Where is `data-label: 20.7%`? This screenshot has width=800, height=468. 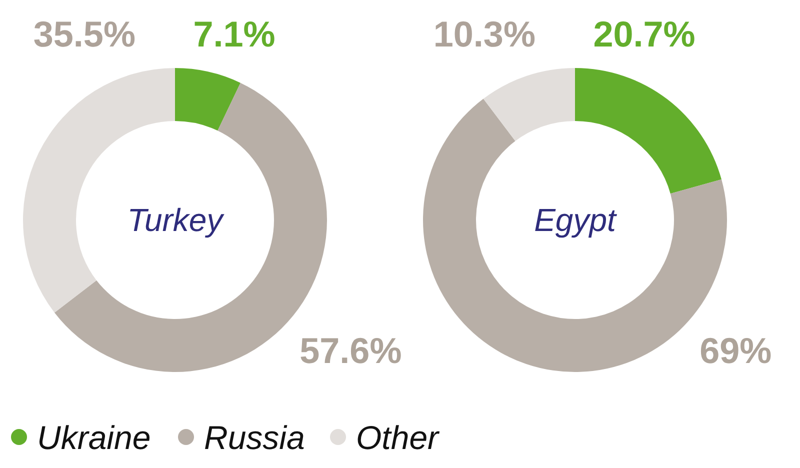
data-label: 20.7% is located at coordinates (644, 34).